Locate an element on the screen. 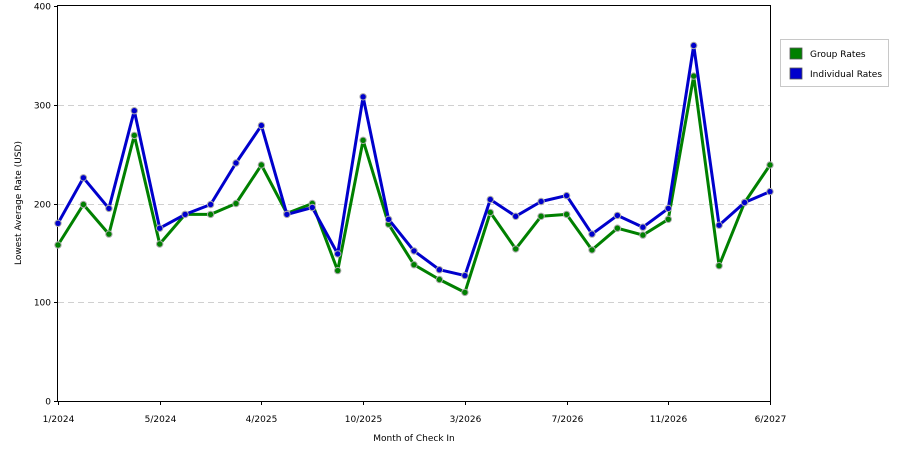 This screenshot has height=450, width=900. x-tick-label: 6/2027 is located at coordinates (771, 420).